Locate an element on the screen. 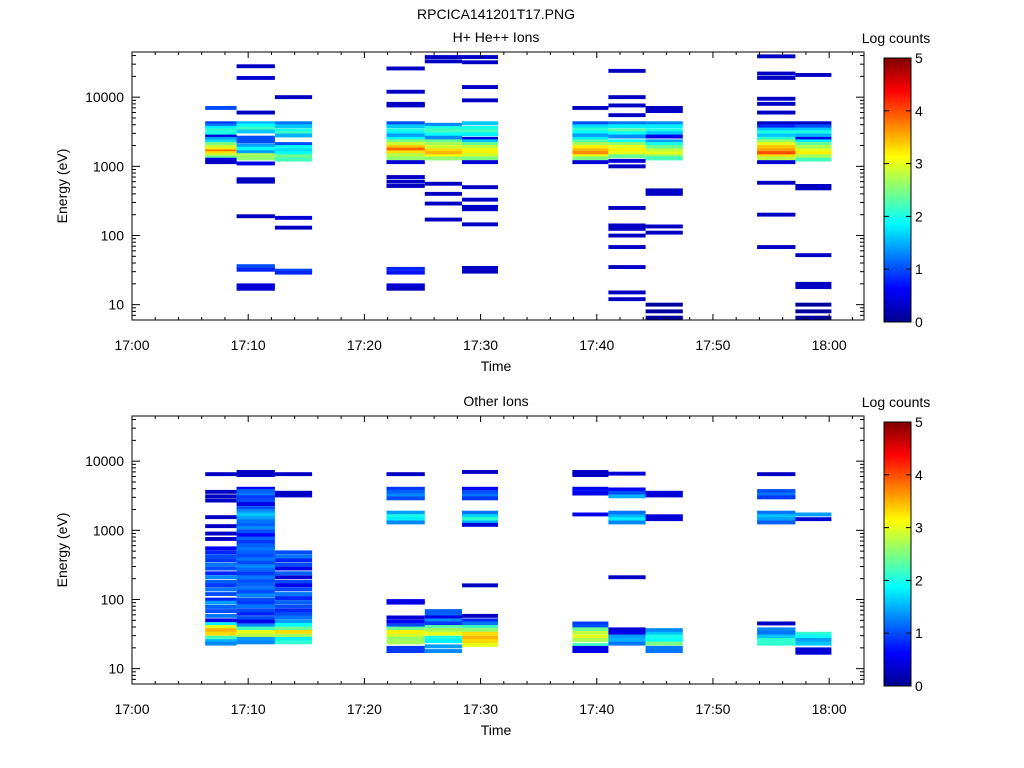 This screenshot has height=768, width=1024. figure-title: RPCICA141201T17.PNG is located at coordinates (496, 14).